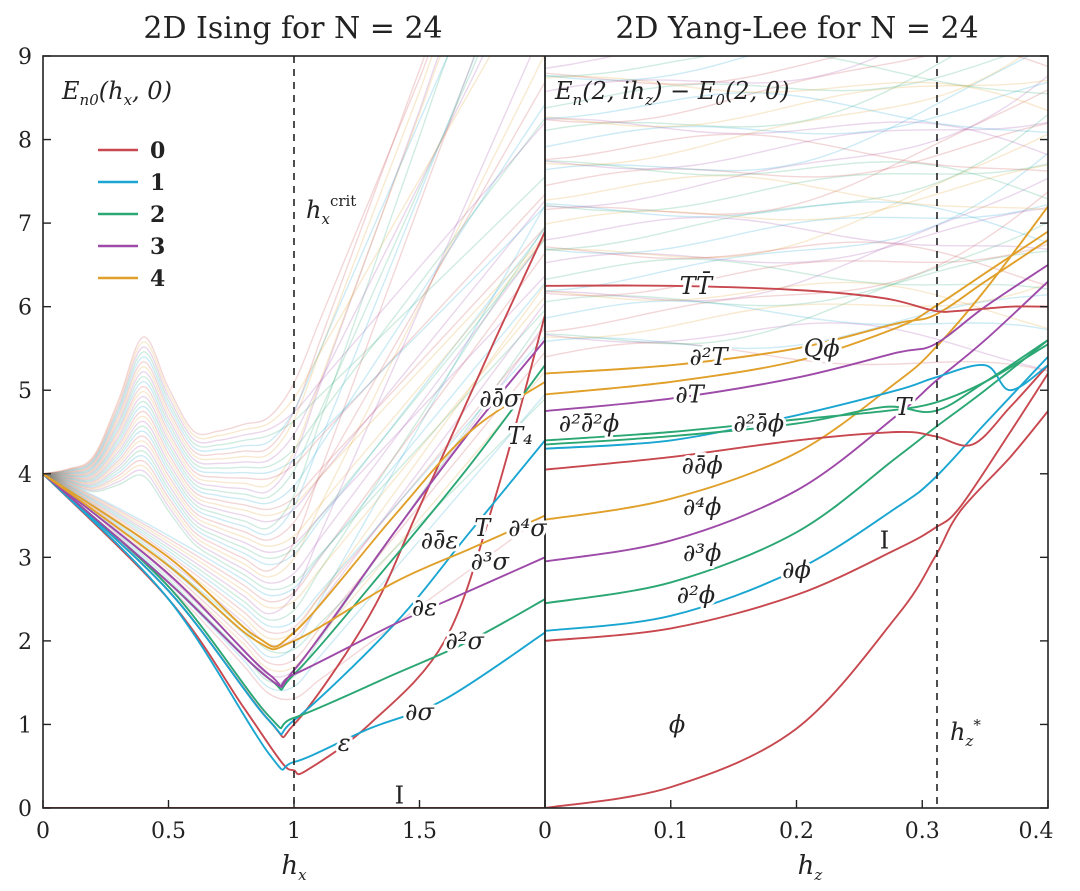 The image size is (1080, 891). What do you see at coordinates (25, 475) in the screenshot?
I see `ytick-label: 4` at bounding box center [25, 475].